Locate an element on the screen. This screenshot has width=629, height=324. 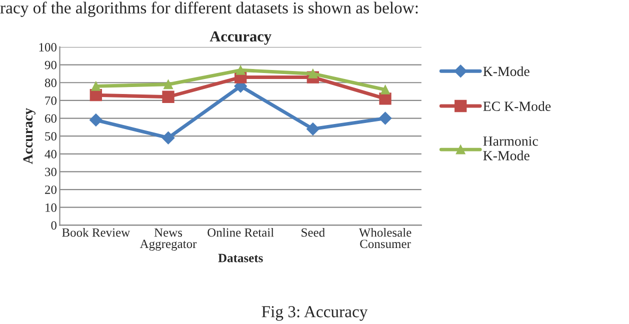
y-tick-label: 70 is located at coordinates (50, 100).